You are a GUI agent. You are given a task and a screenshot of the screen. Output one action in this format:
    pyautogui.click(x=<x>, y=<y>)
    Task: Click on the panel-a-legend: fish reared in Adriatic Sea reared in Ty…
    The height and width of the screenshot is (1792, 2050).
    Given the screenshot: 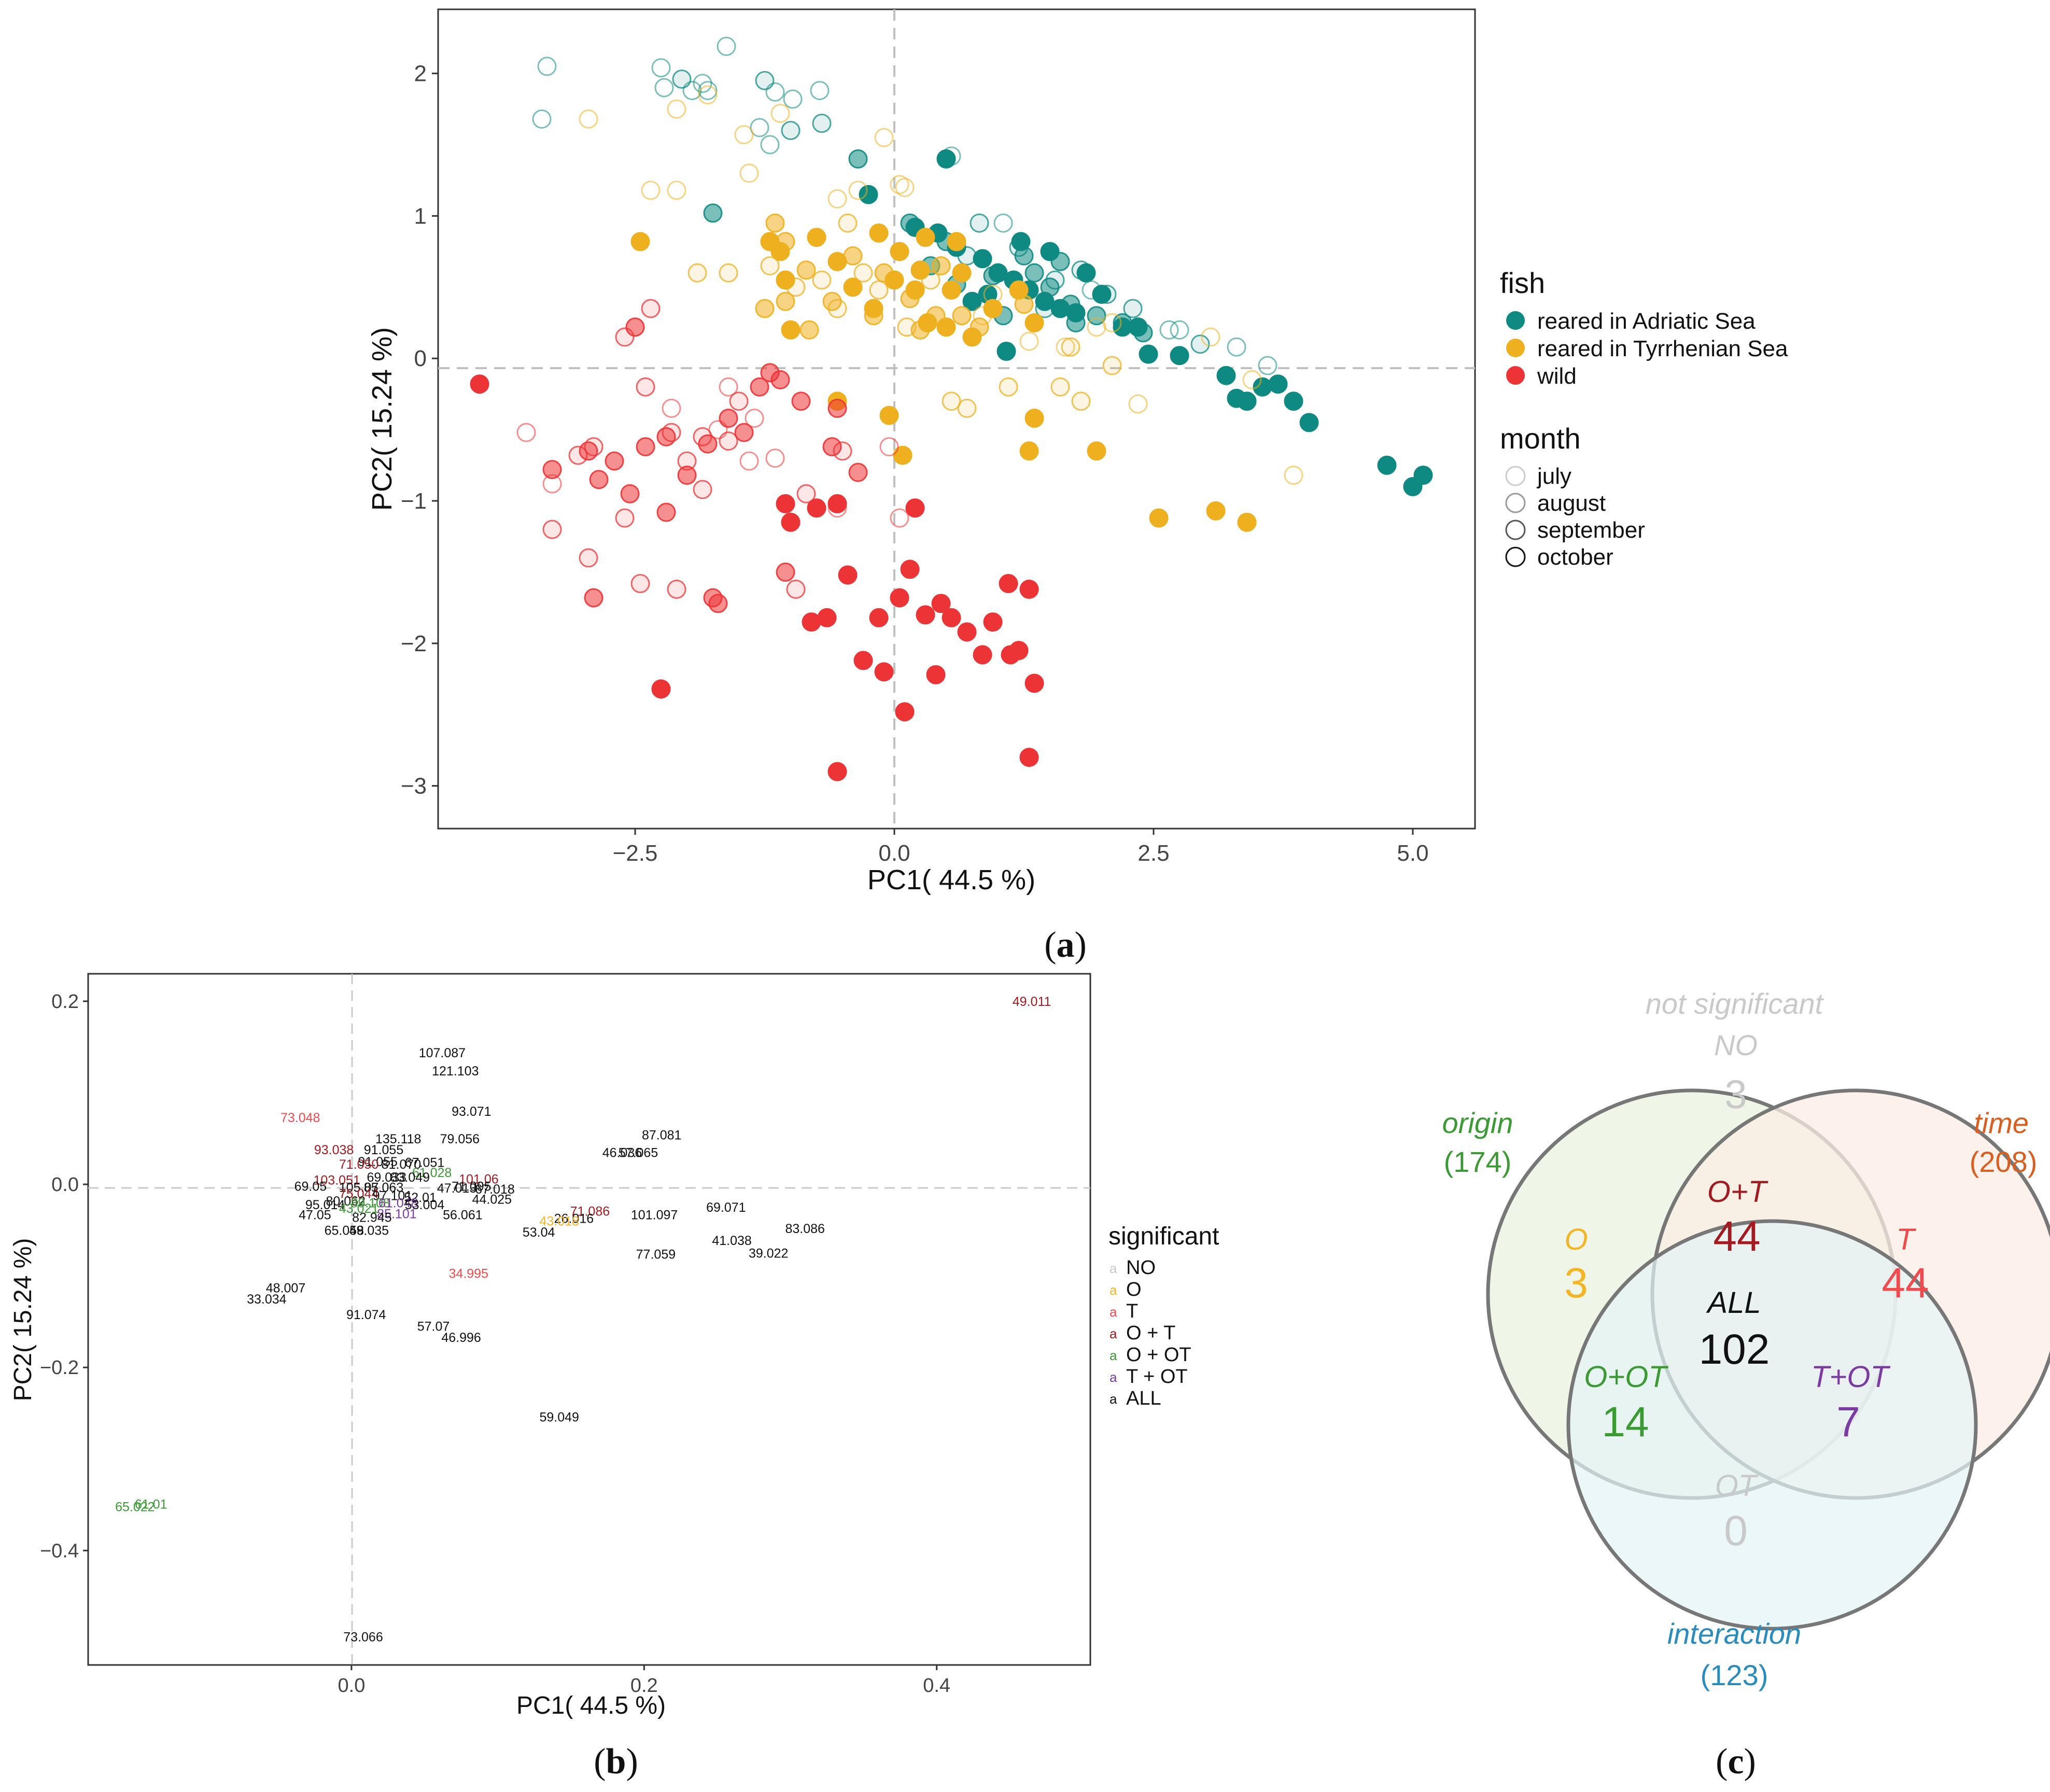 What is the action you would take?
    pyautogui.click(x=1644, y=418)
    